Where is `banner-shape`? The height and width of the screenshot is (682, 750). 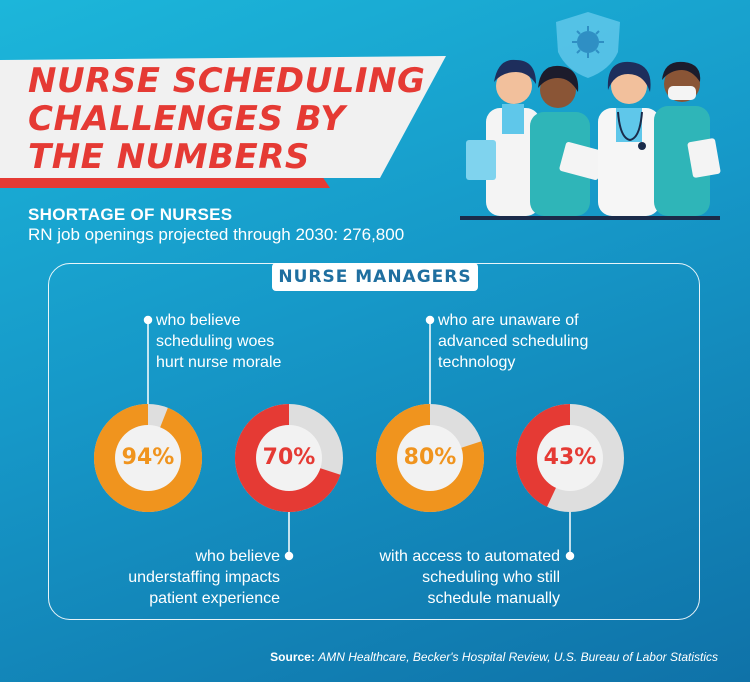 banner-shape is located at coordinates (223, 122).